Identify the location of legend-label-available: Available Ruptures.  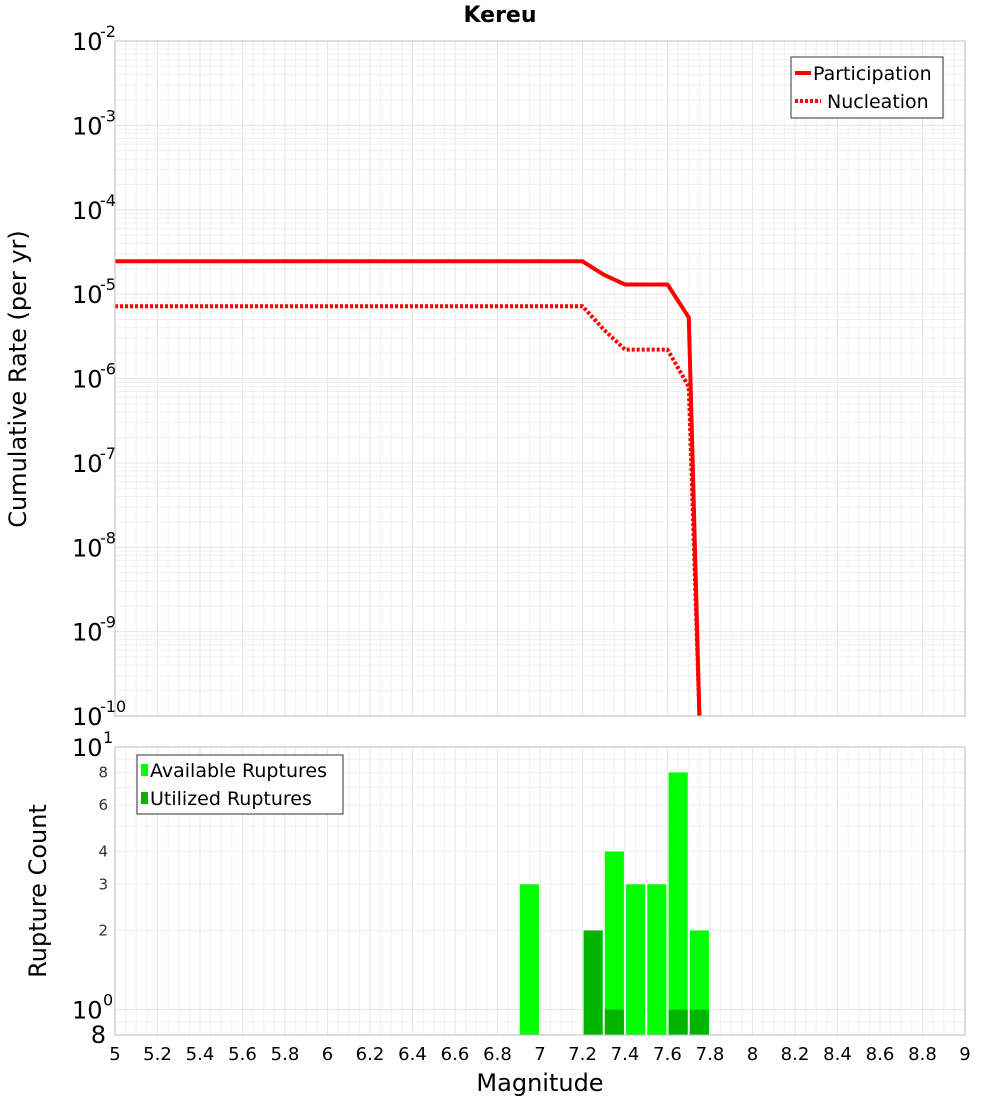
(238, 771).